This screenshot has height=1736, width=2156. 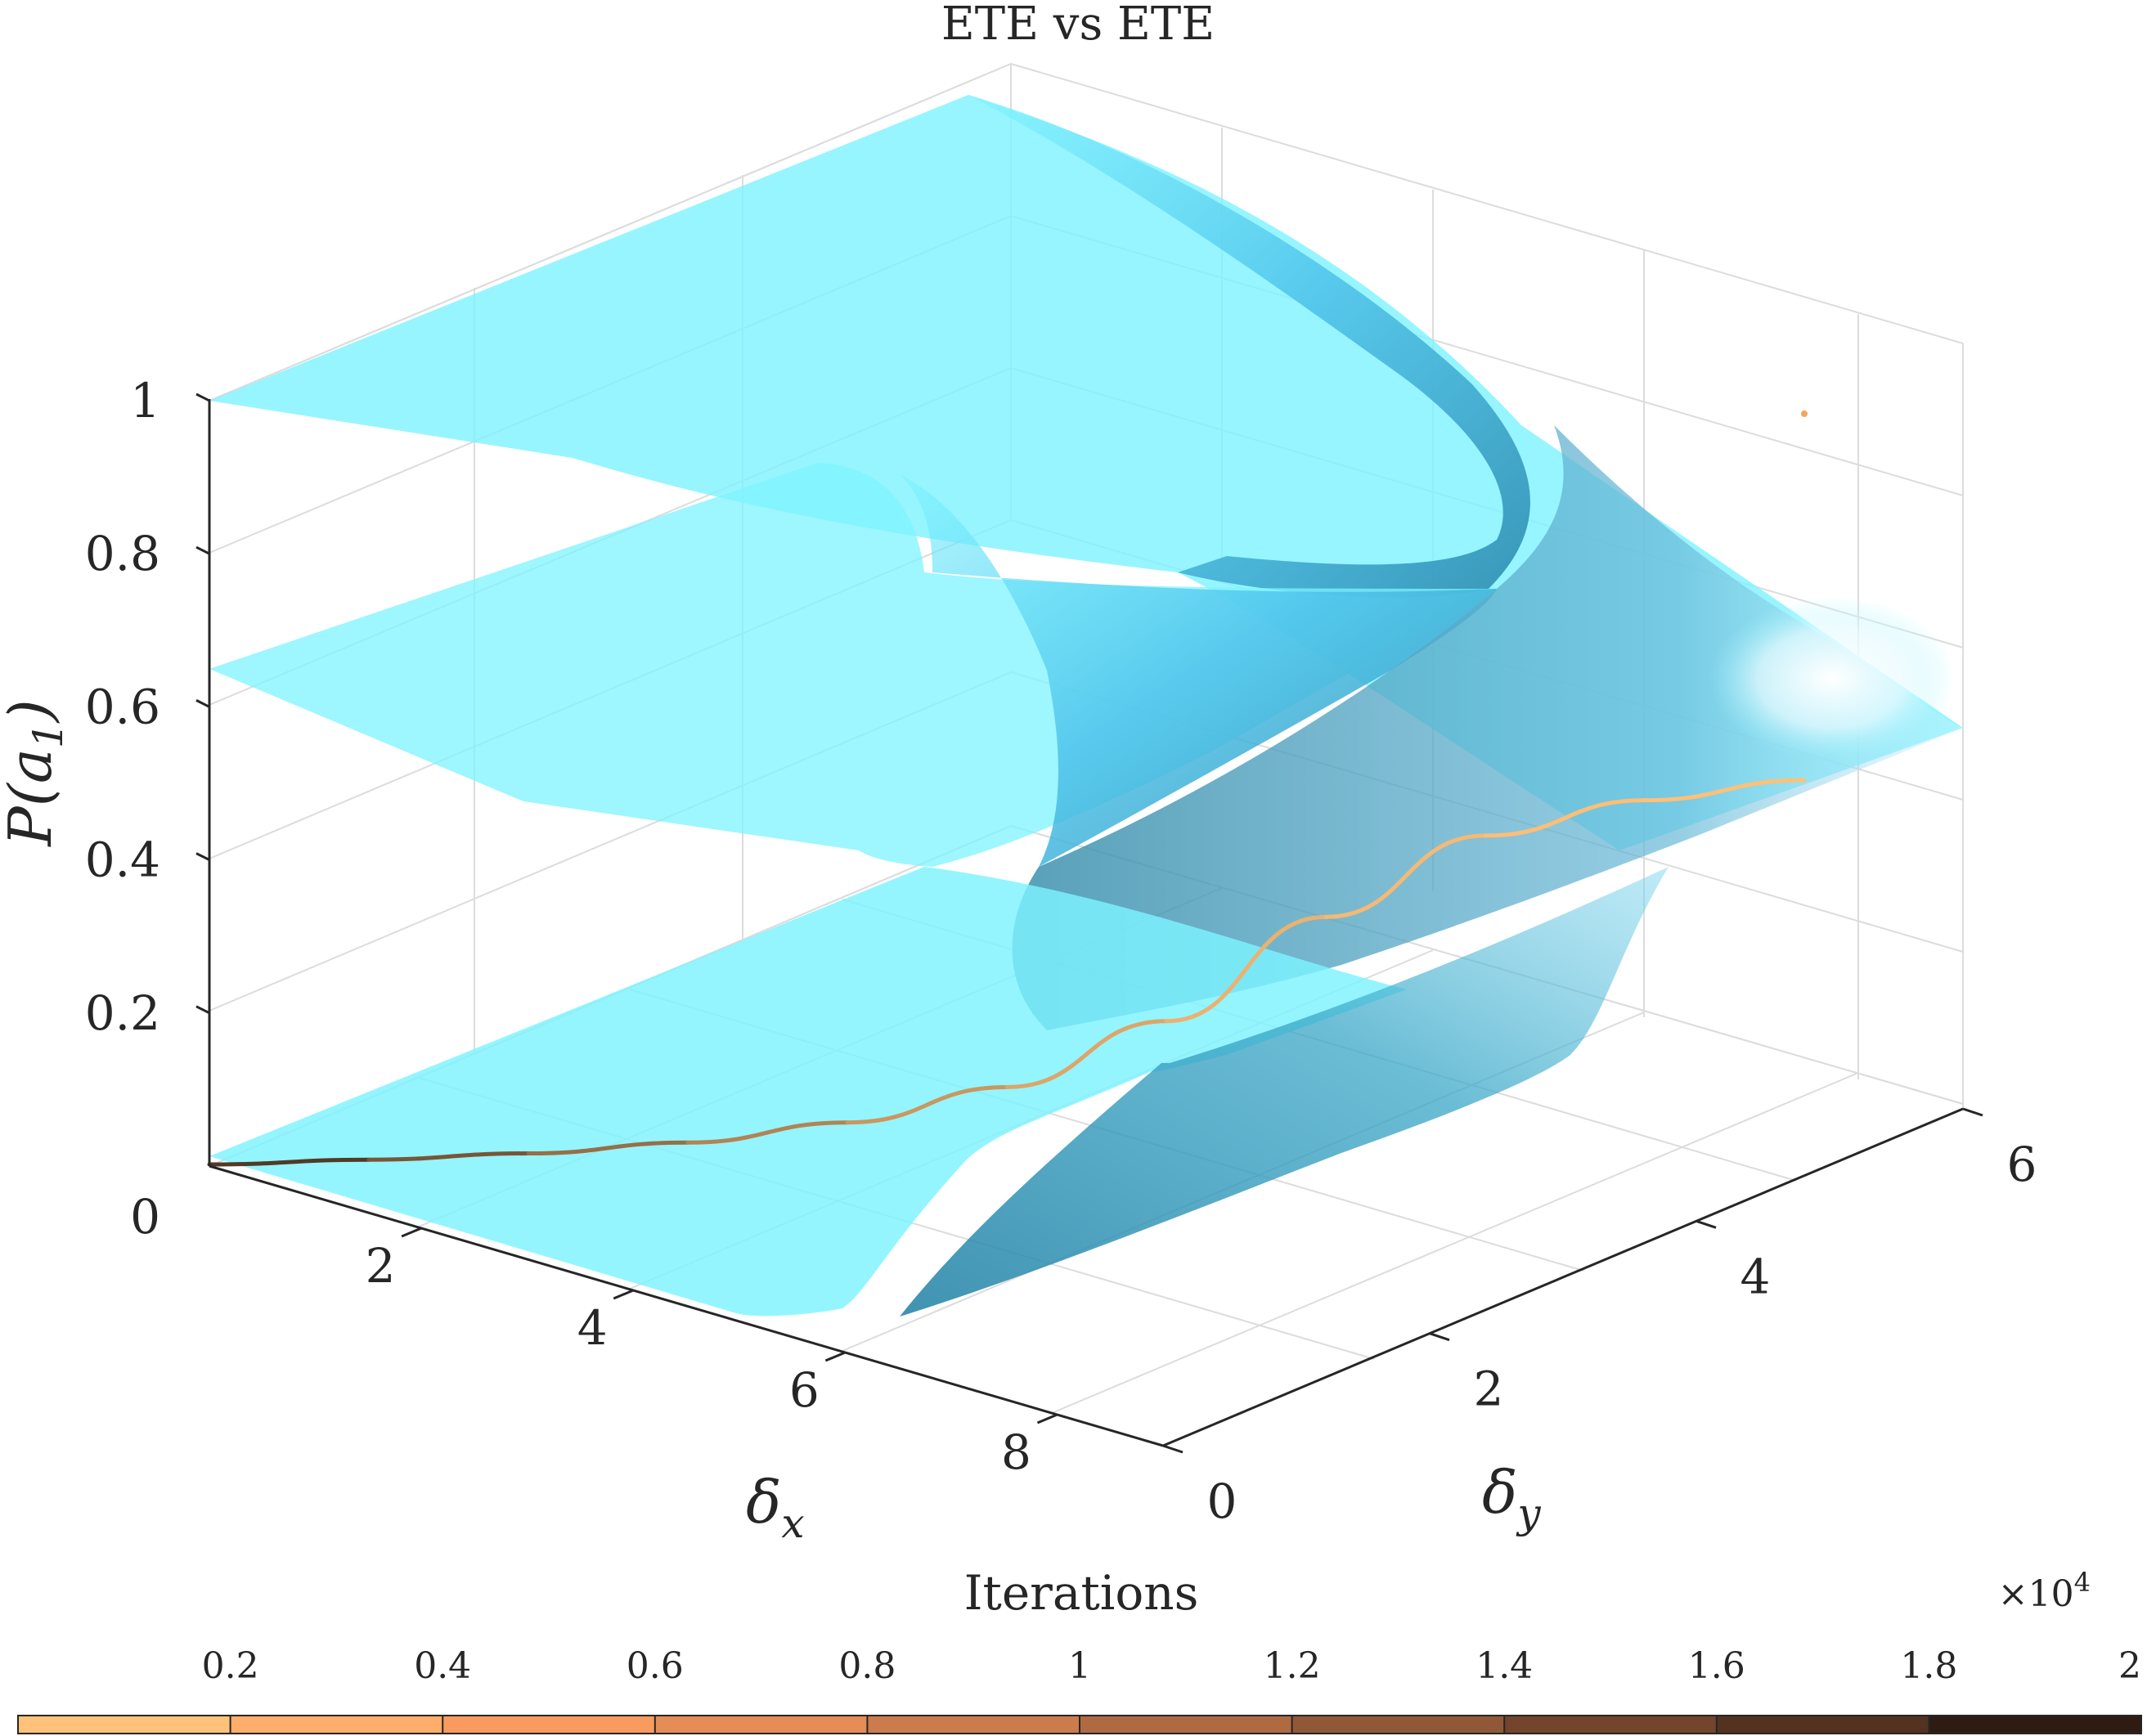 What do you see at coordinates (2044, 1591) in the screenshot?
I see `colorbar-exponent: ×10⁴` at bounding box center [2044, 1591].